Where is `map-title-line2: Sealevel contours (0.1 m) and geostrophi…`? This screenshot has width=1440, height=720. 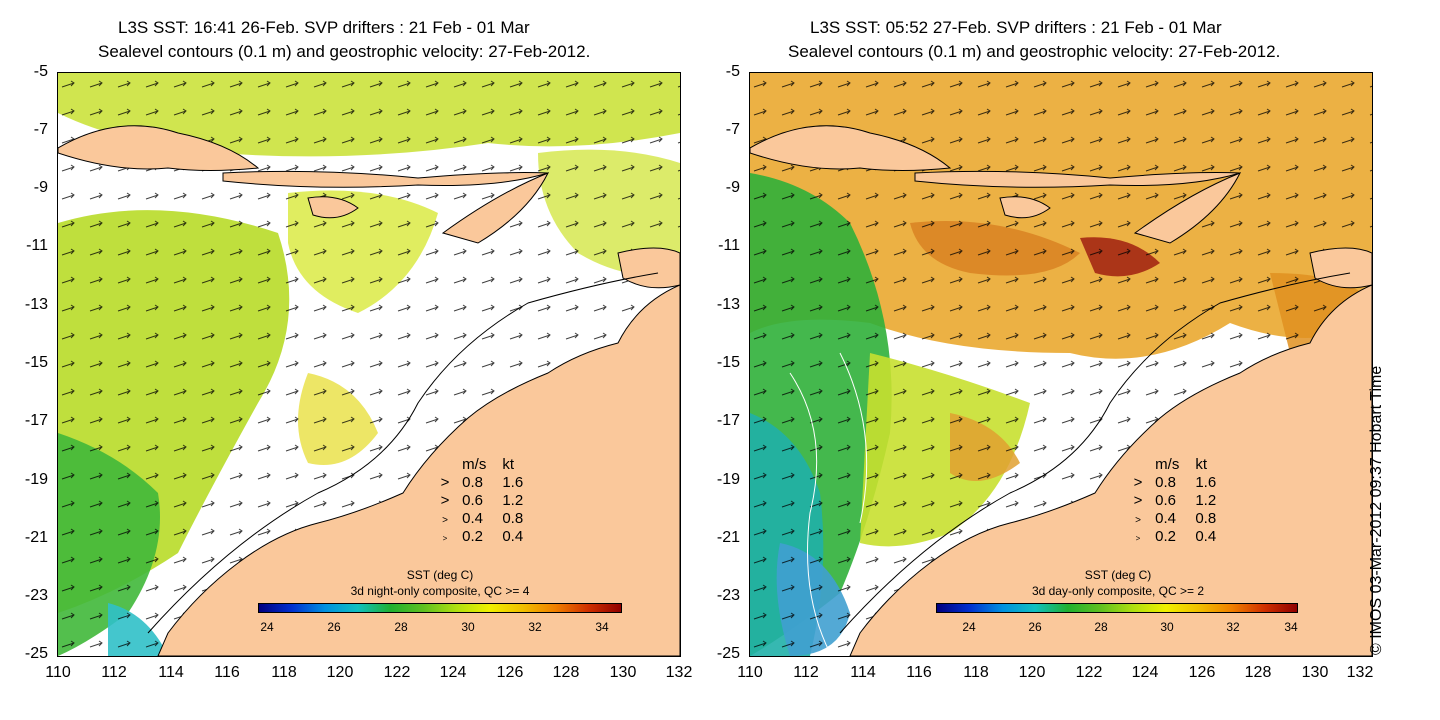
map-title-line2: Sealevel contours (0.1 m) and geostrophi… is located at coordinates (1034, 51).